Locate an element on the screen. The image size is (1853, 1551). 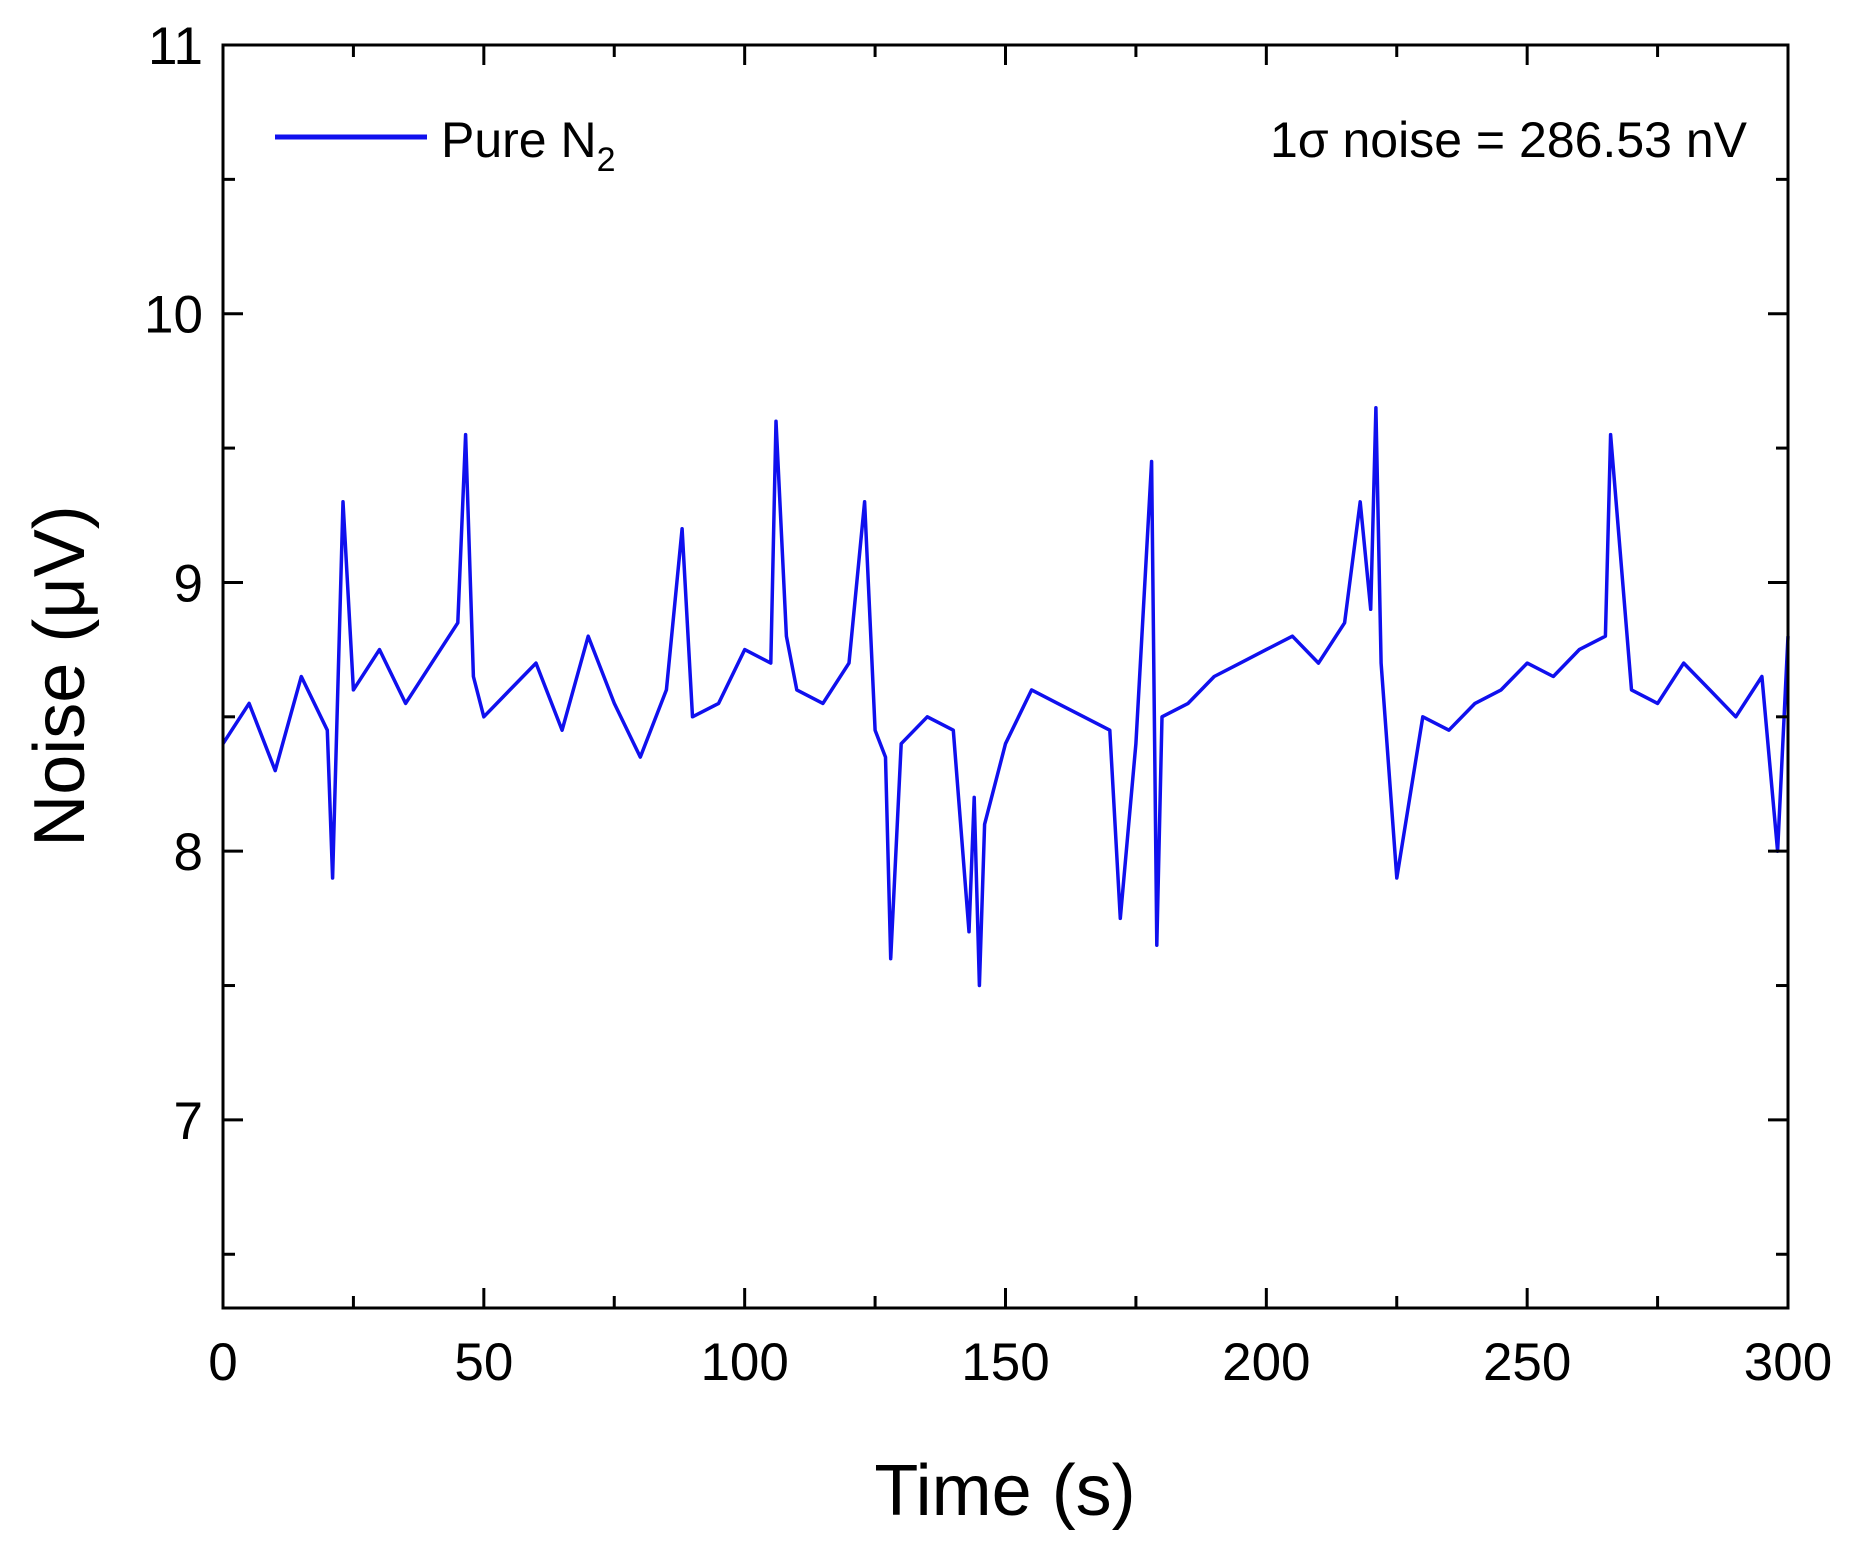
y-tick-label: 8 is located at coordinates (188, 852).